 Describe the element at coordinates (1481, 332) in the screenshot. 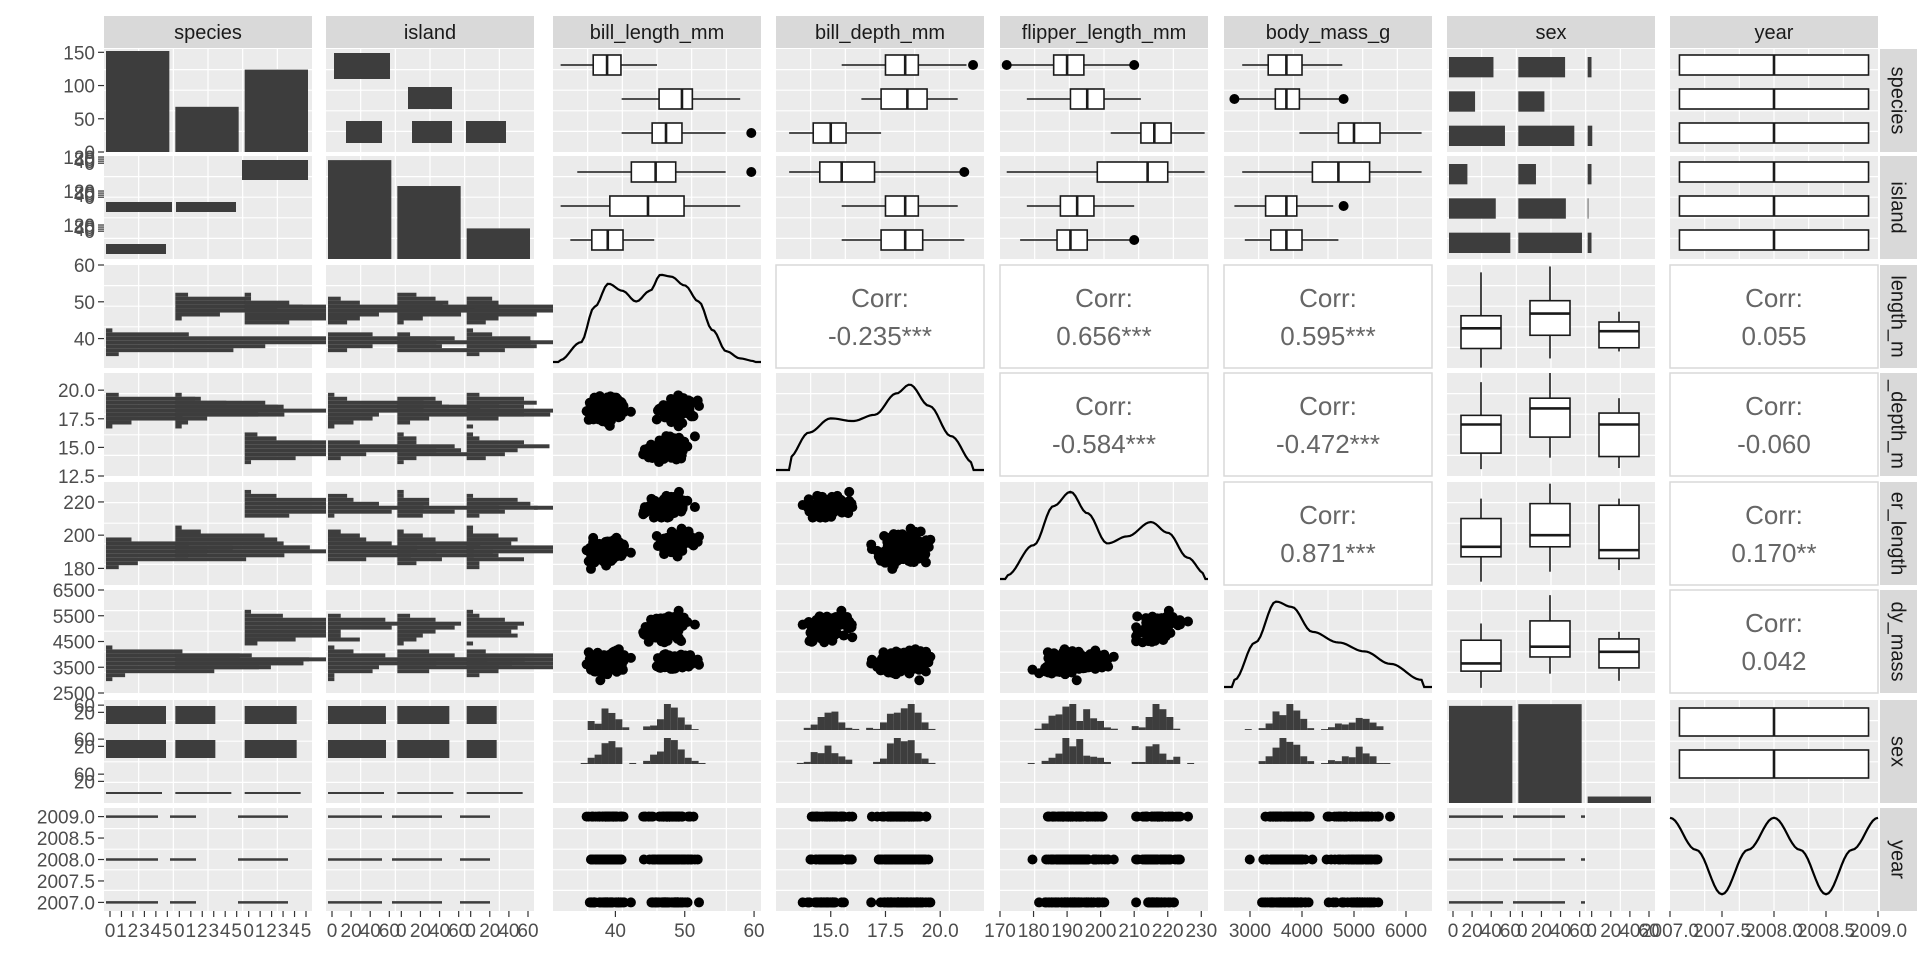

I see `sex-boxplot-box` at that location.